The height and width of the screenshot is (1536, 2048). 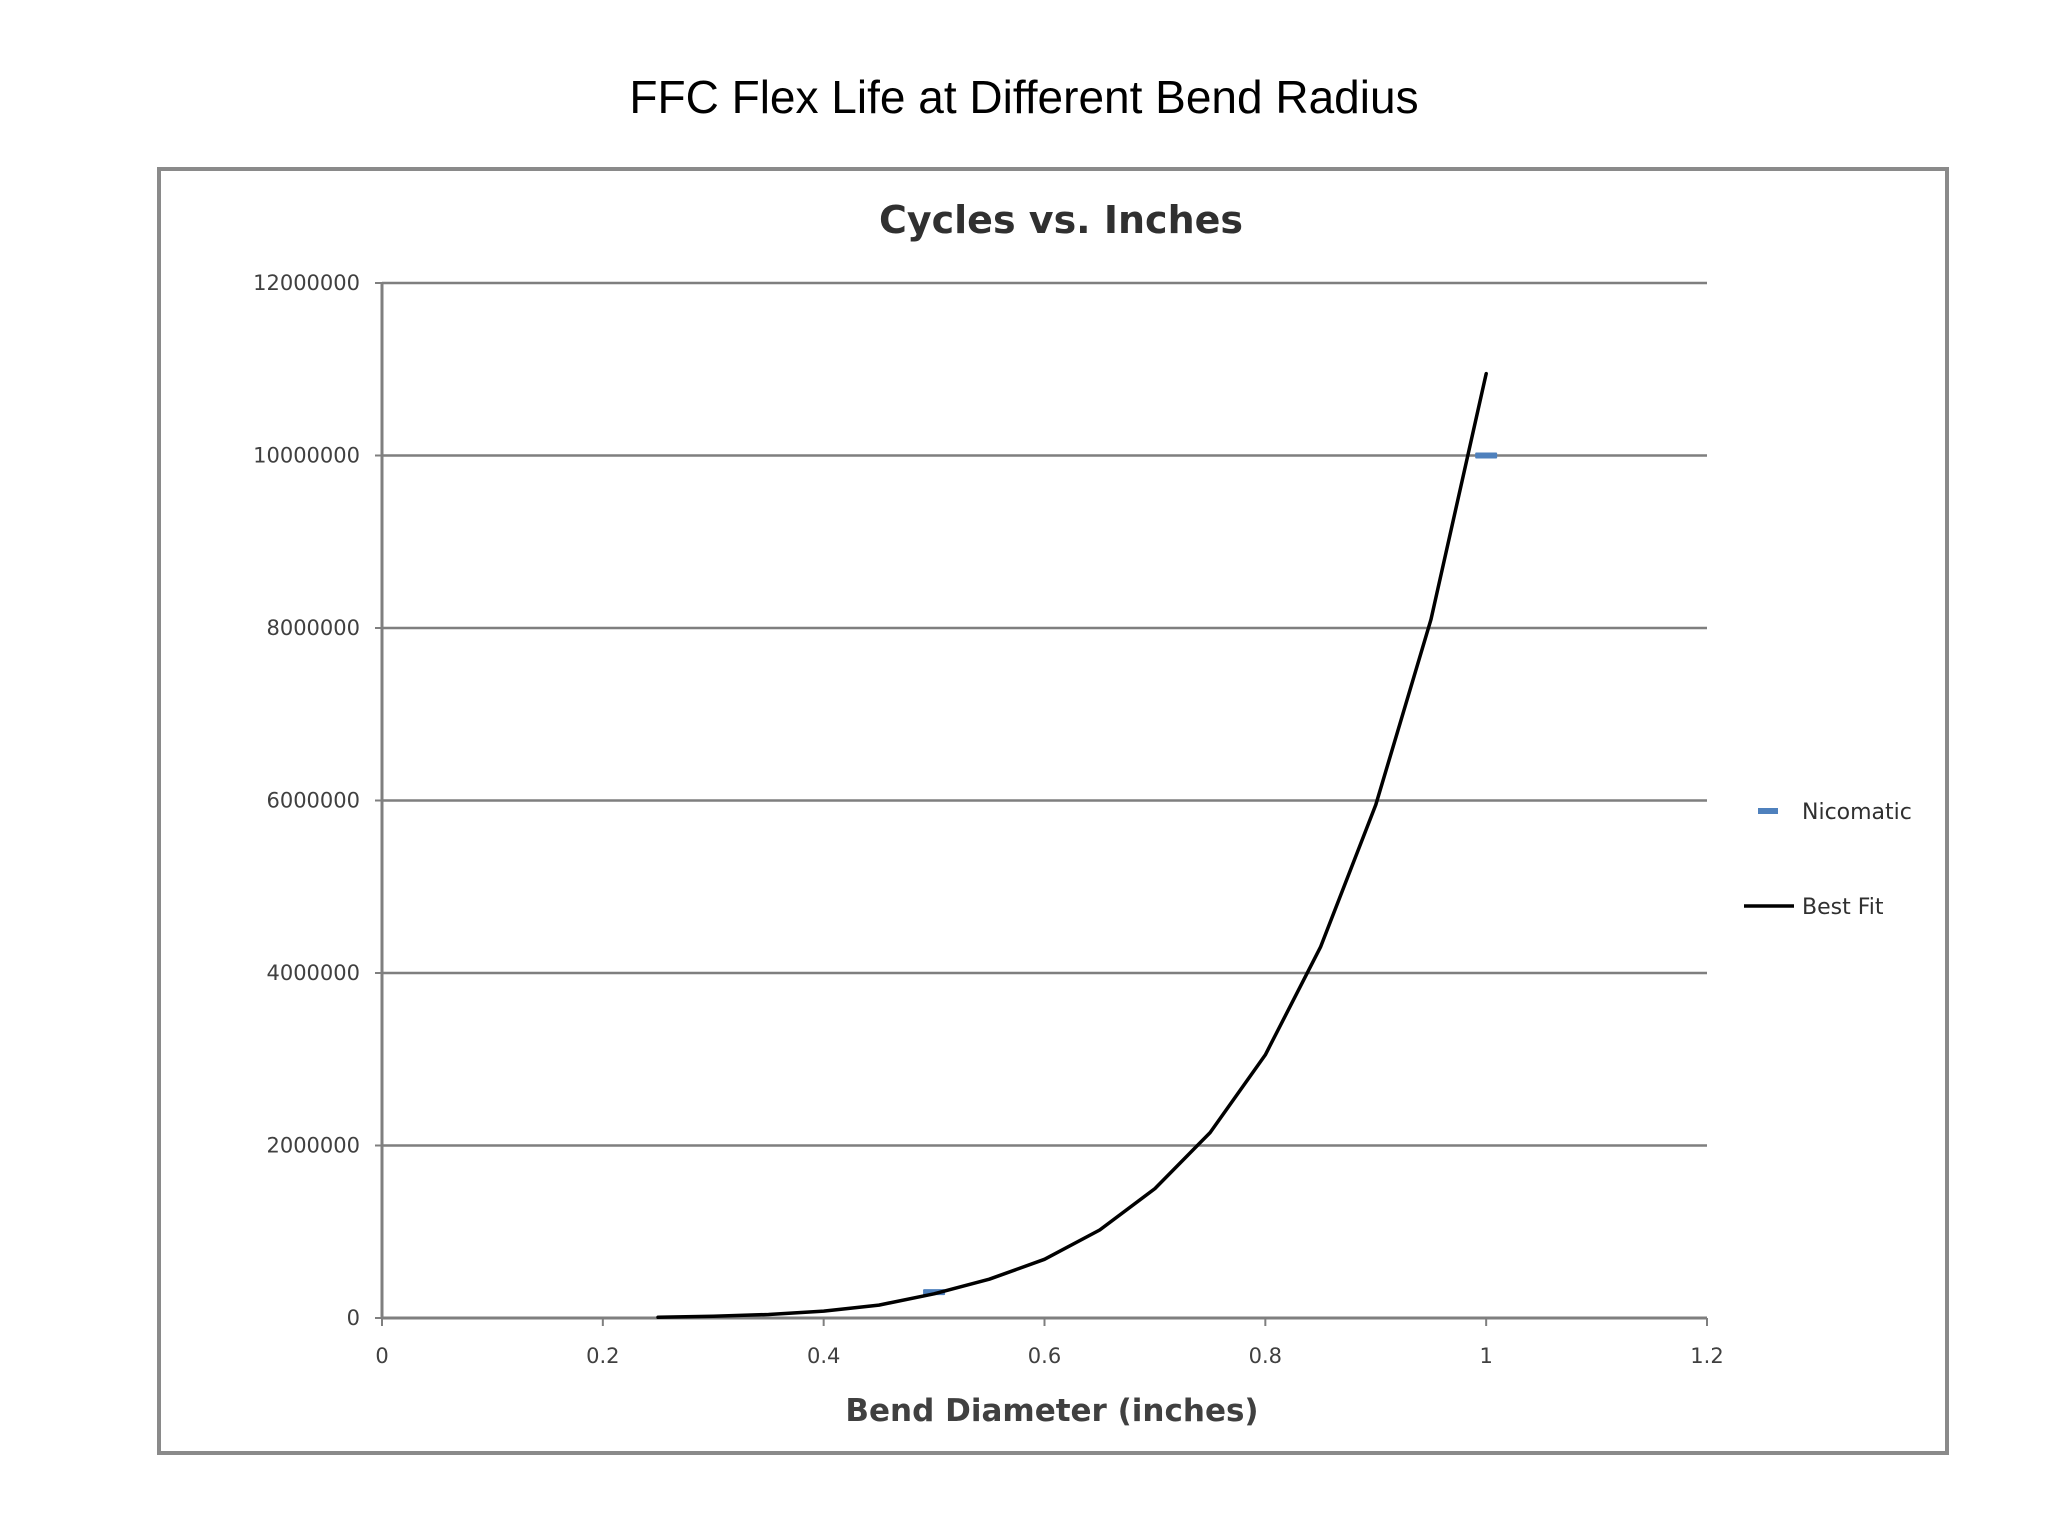 What do you see at coordinates (1486, 455) in the screenshot?
I see `data-point-marker` at bounding box center [1486, 455].